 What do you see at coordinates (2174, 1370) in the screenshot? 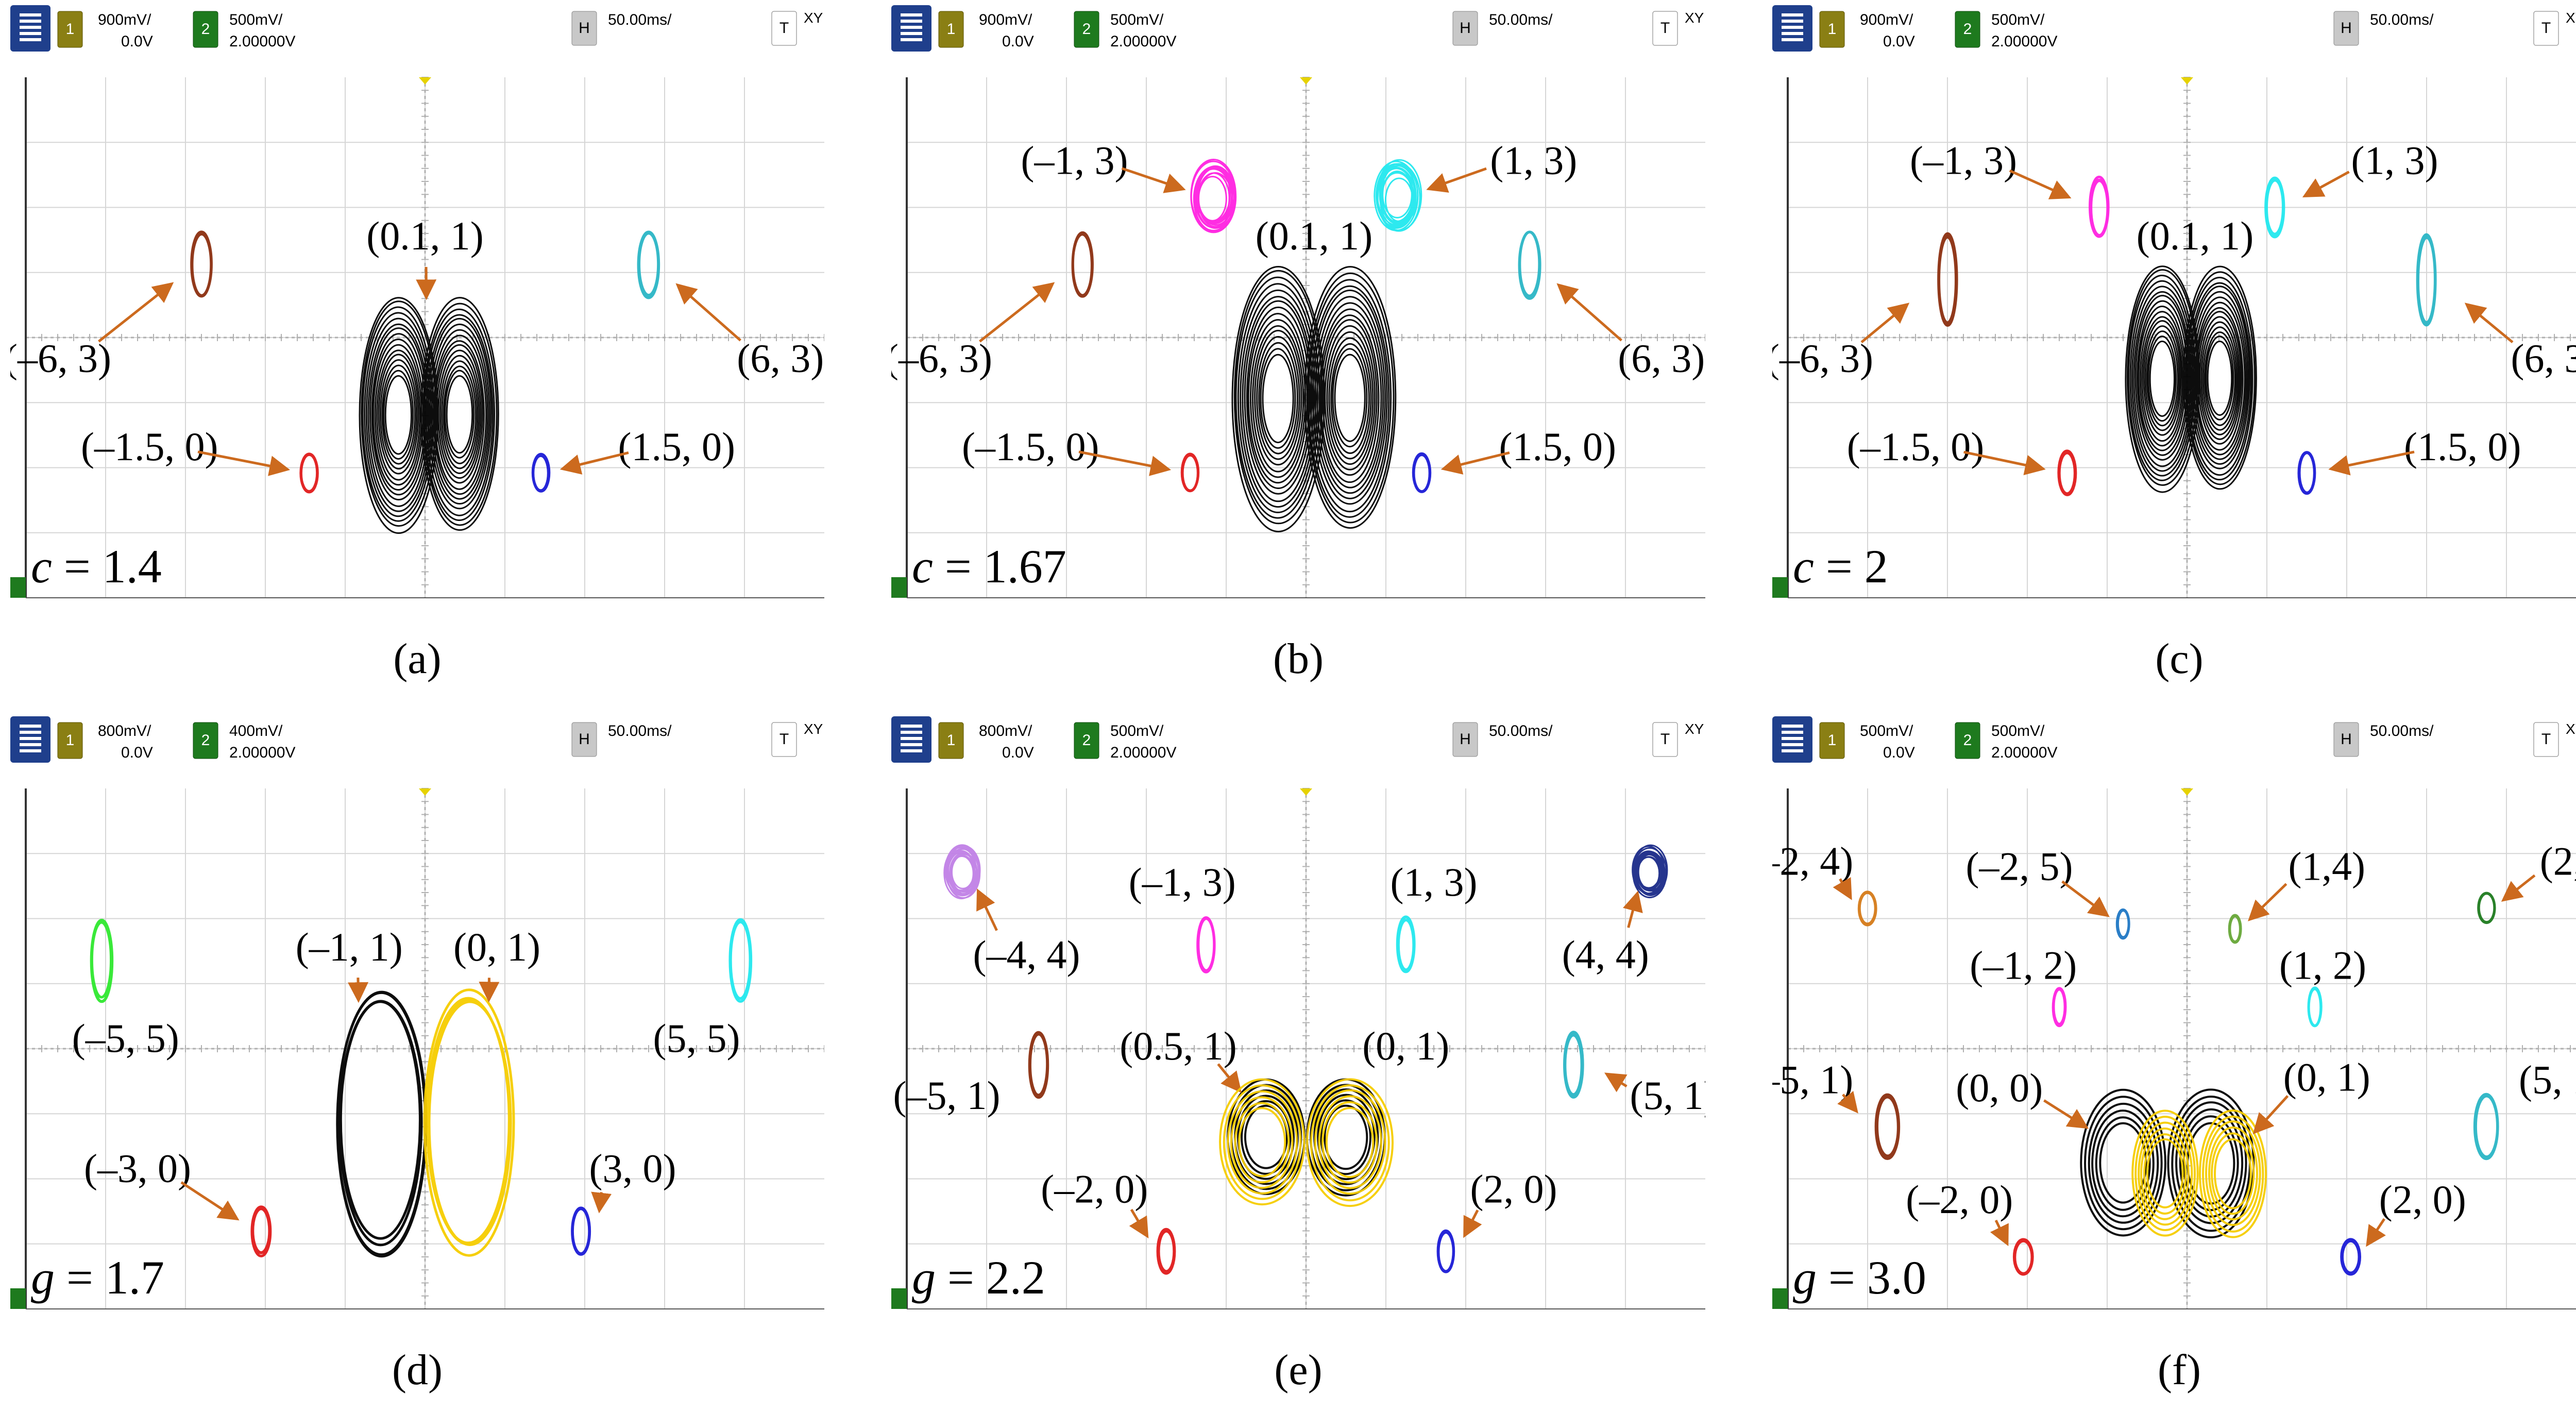
I see `sub-caption: (f)` at bounding box center [2174, 1370].